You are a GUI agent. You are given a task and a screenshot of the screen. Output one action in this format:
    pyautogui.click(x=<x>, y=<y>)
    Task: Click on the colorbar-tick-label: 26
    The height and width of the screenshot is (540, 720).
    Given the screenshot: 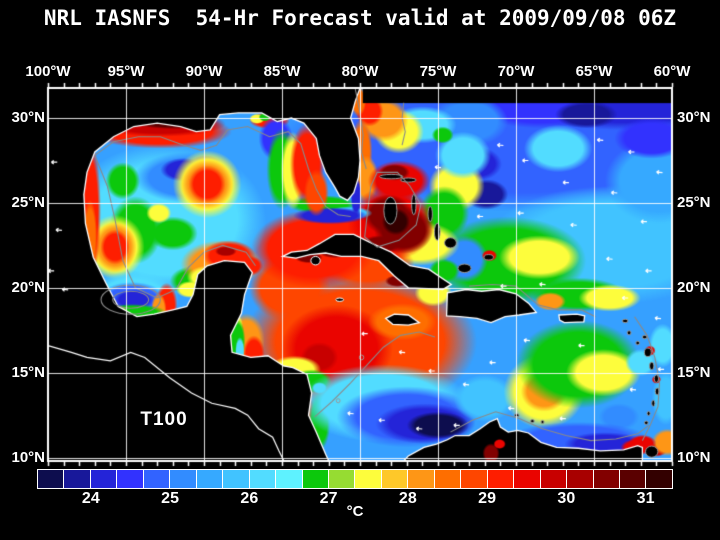 What is the action you would take?
    pyautogui.click(x=249, y=498)
    